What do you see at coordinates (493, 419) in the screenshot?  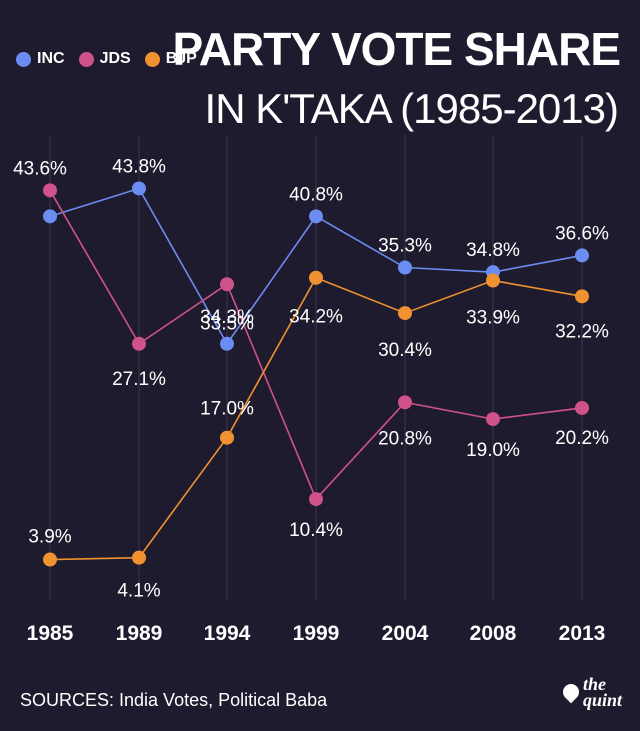 I see `point-jds-2008` at bounding box center [493, 419].